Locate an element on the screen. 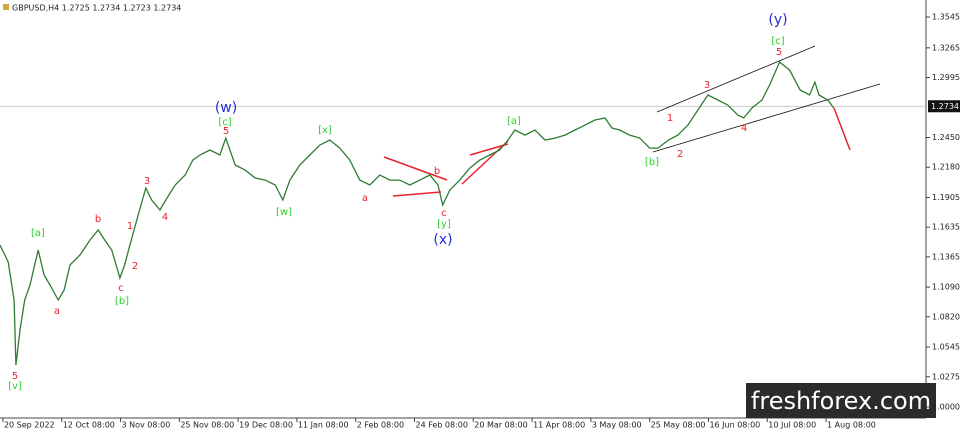 The height and width of the screenshot is (430, 960). y-tick-label: 1.2450 is located at coordinates (946, 137).